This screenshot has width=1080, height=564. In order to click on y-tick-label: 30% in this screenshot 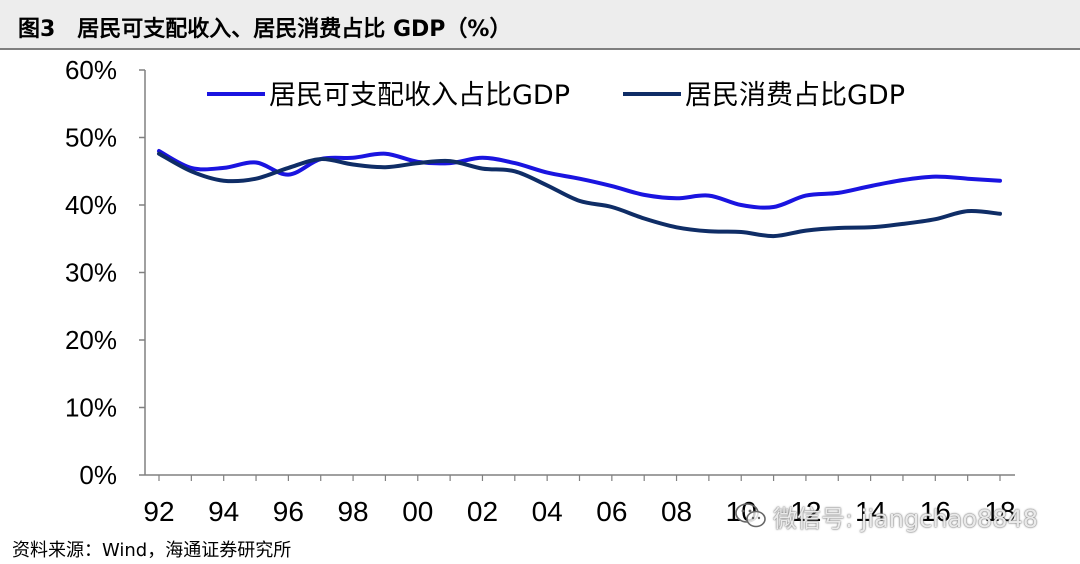, I will do `click(91, 273)`.